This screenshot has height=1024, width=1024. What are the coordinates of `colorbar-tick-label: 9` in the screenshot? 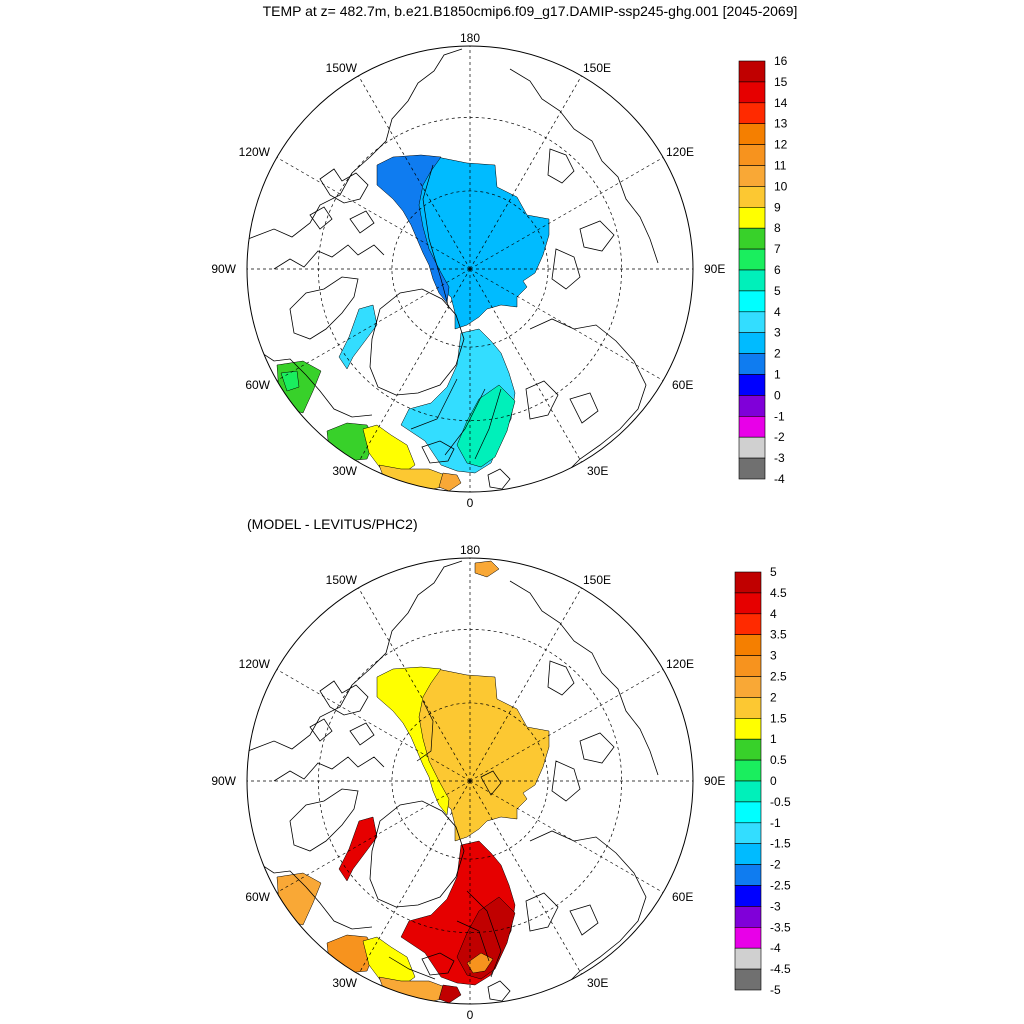 It's located at (777, 207).